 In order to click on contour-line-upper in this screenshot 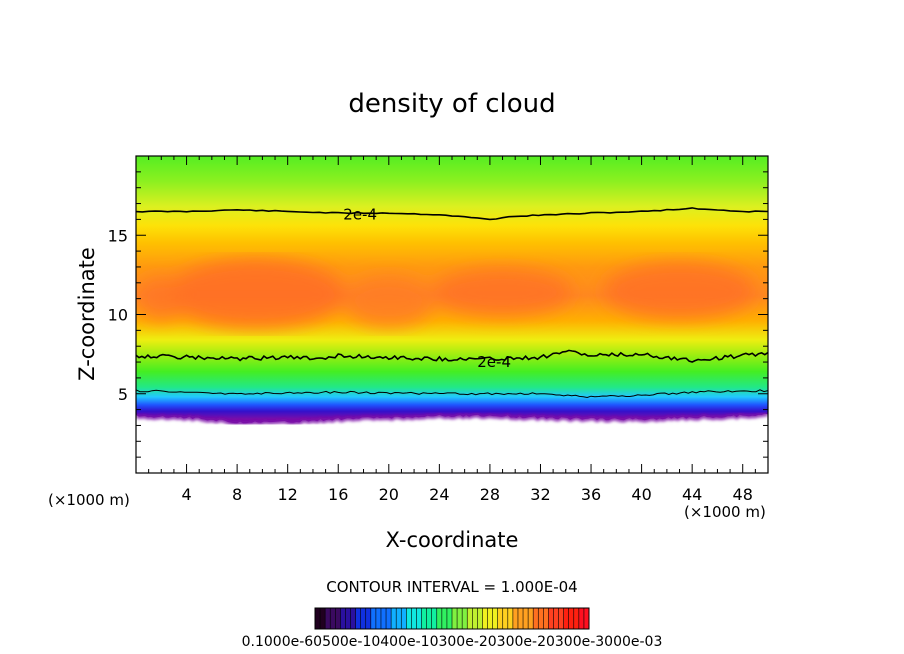, I will do `click(452, 214)`.